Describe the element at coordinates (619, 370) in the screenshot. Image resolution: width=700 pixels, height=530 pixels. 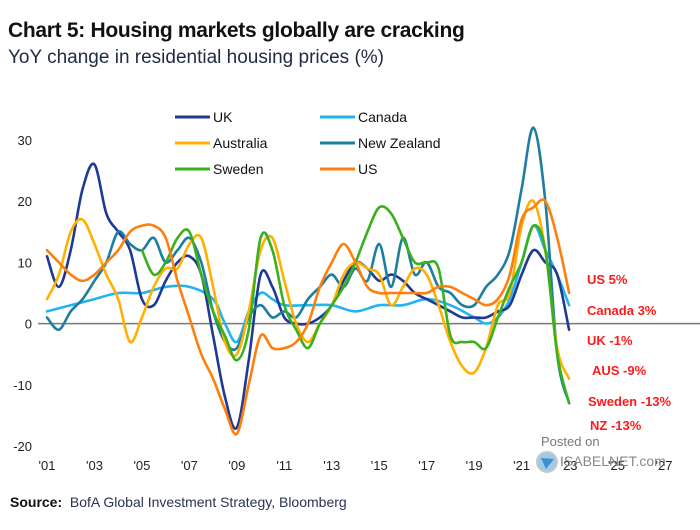
I see `annotation-australia: AUS -9%` at that location.